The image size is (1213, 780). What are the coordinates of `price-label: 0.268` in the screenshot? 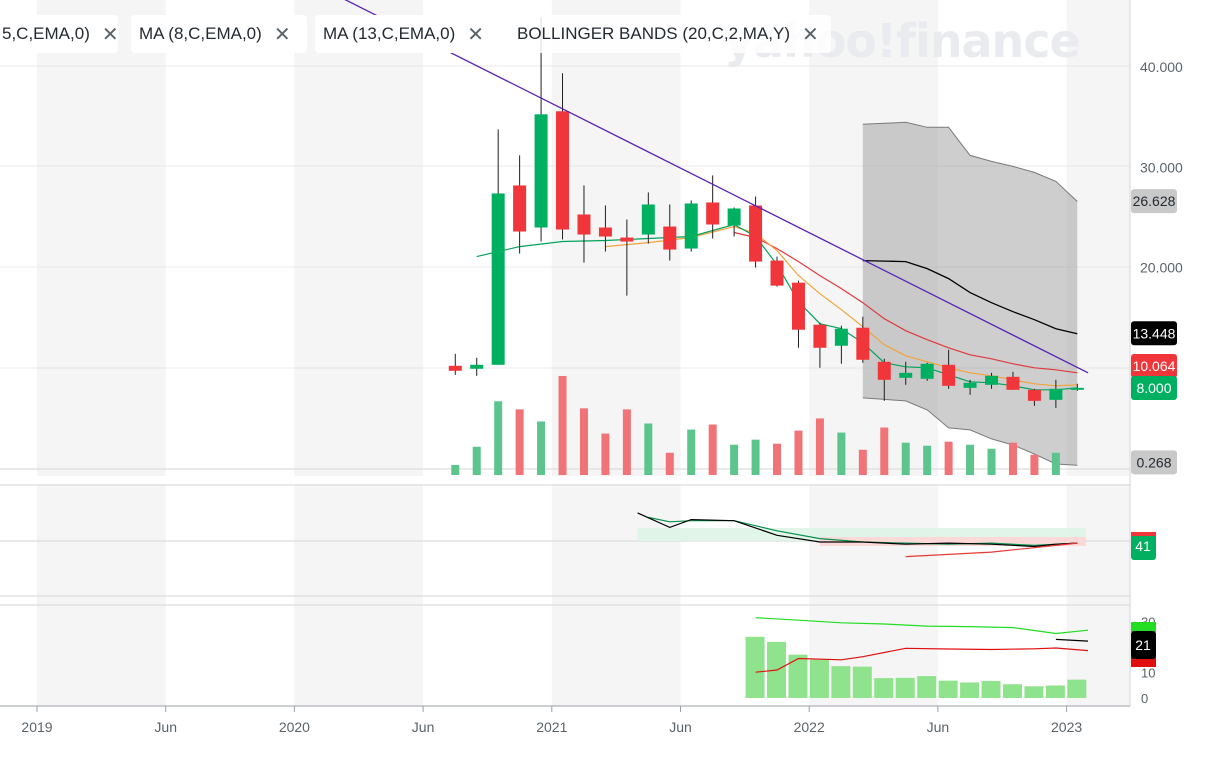 It's located at (1153, 462).